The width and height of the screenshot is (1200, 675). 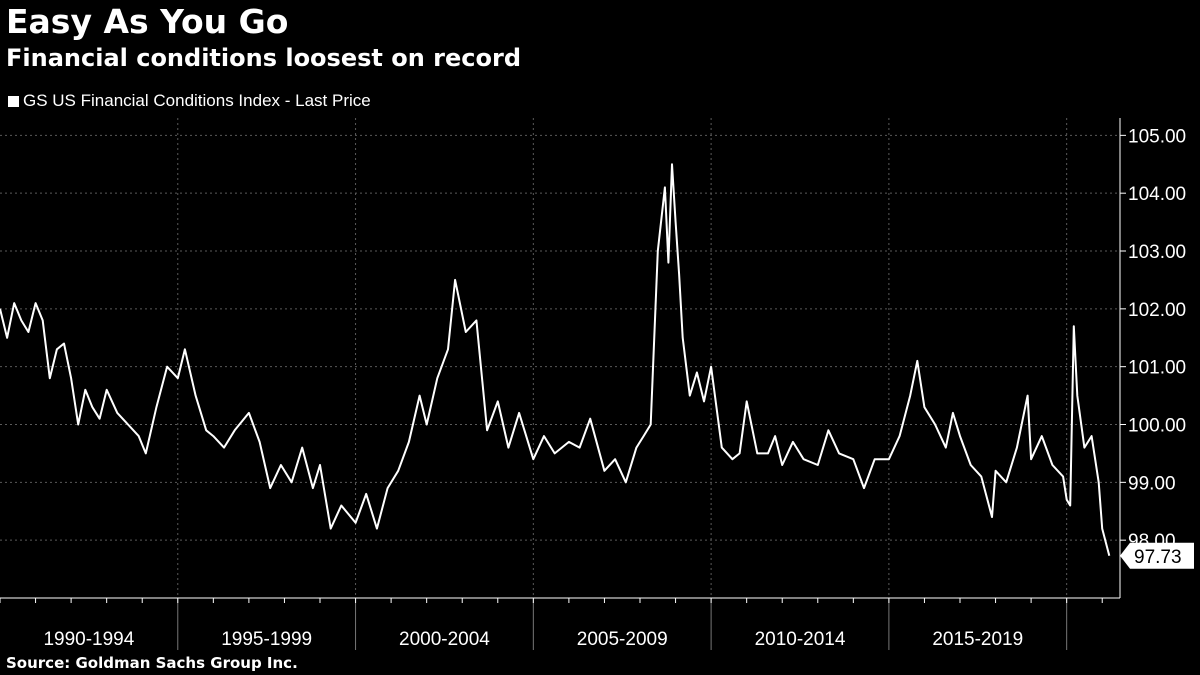 What do you see at coordinates (147, 21) in the screenshot?
I see `chart-title: Easy As You Go` at bounding box center [147, 21].